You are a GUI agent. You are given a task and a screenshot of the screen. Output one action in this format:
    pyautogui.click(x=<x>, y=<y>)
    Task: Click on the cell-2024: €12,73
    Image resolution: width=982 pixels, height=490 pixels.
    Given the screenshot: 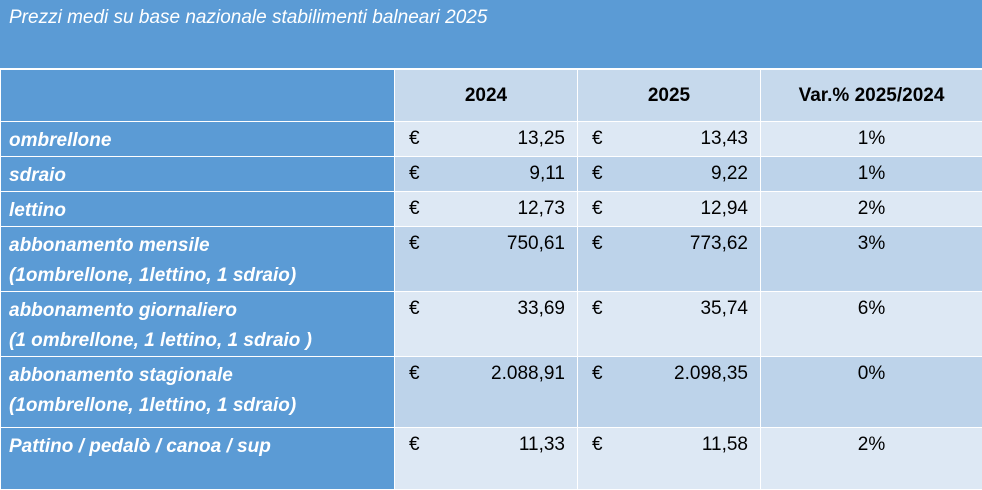 What is the action you would take?
    pyautogui.click(x=486, y=209)
    